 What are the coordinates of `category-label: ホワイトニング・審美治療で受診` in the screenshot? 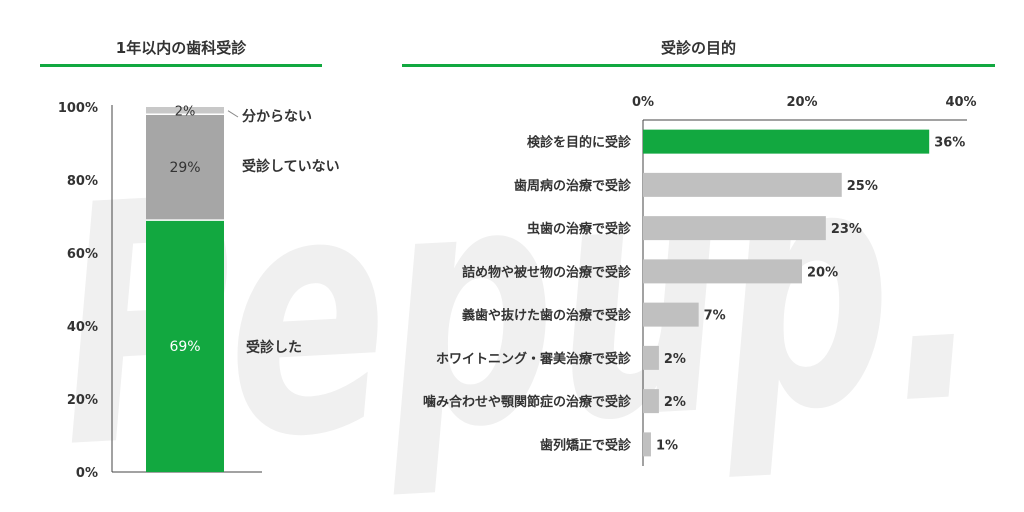 It's located at (534, 359).